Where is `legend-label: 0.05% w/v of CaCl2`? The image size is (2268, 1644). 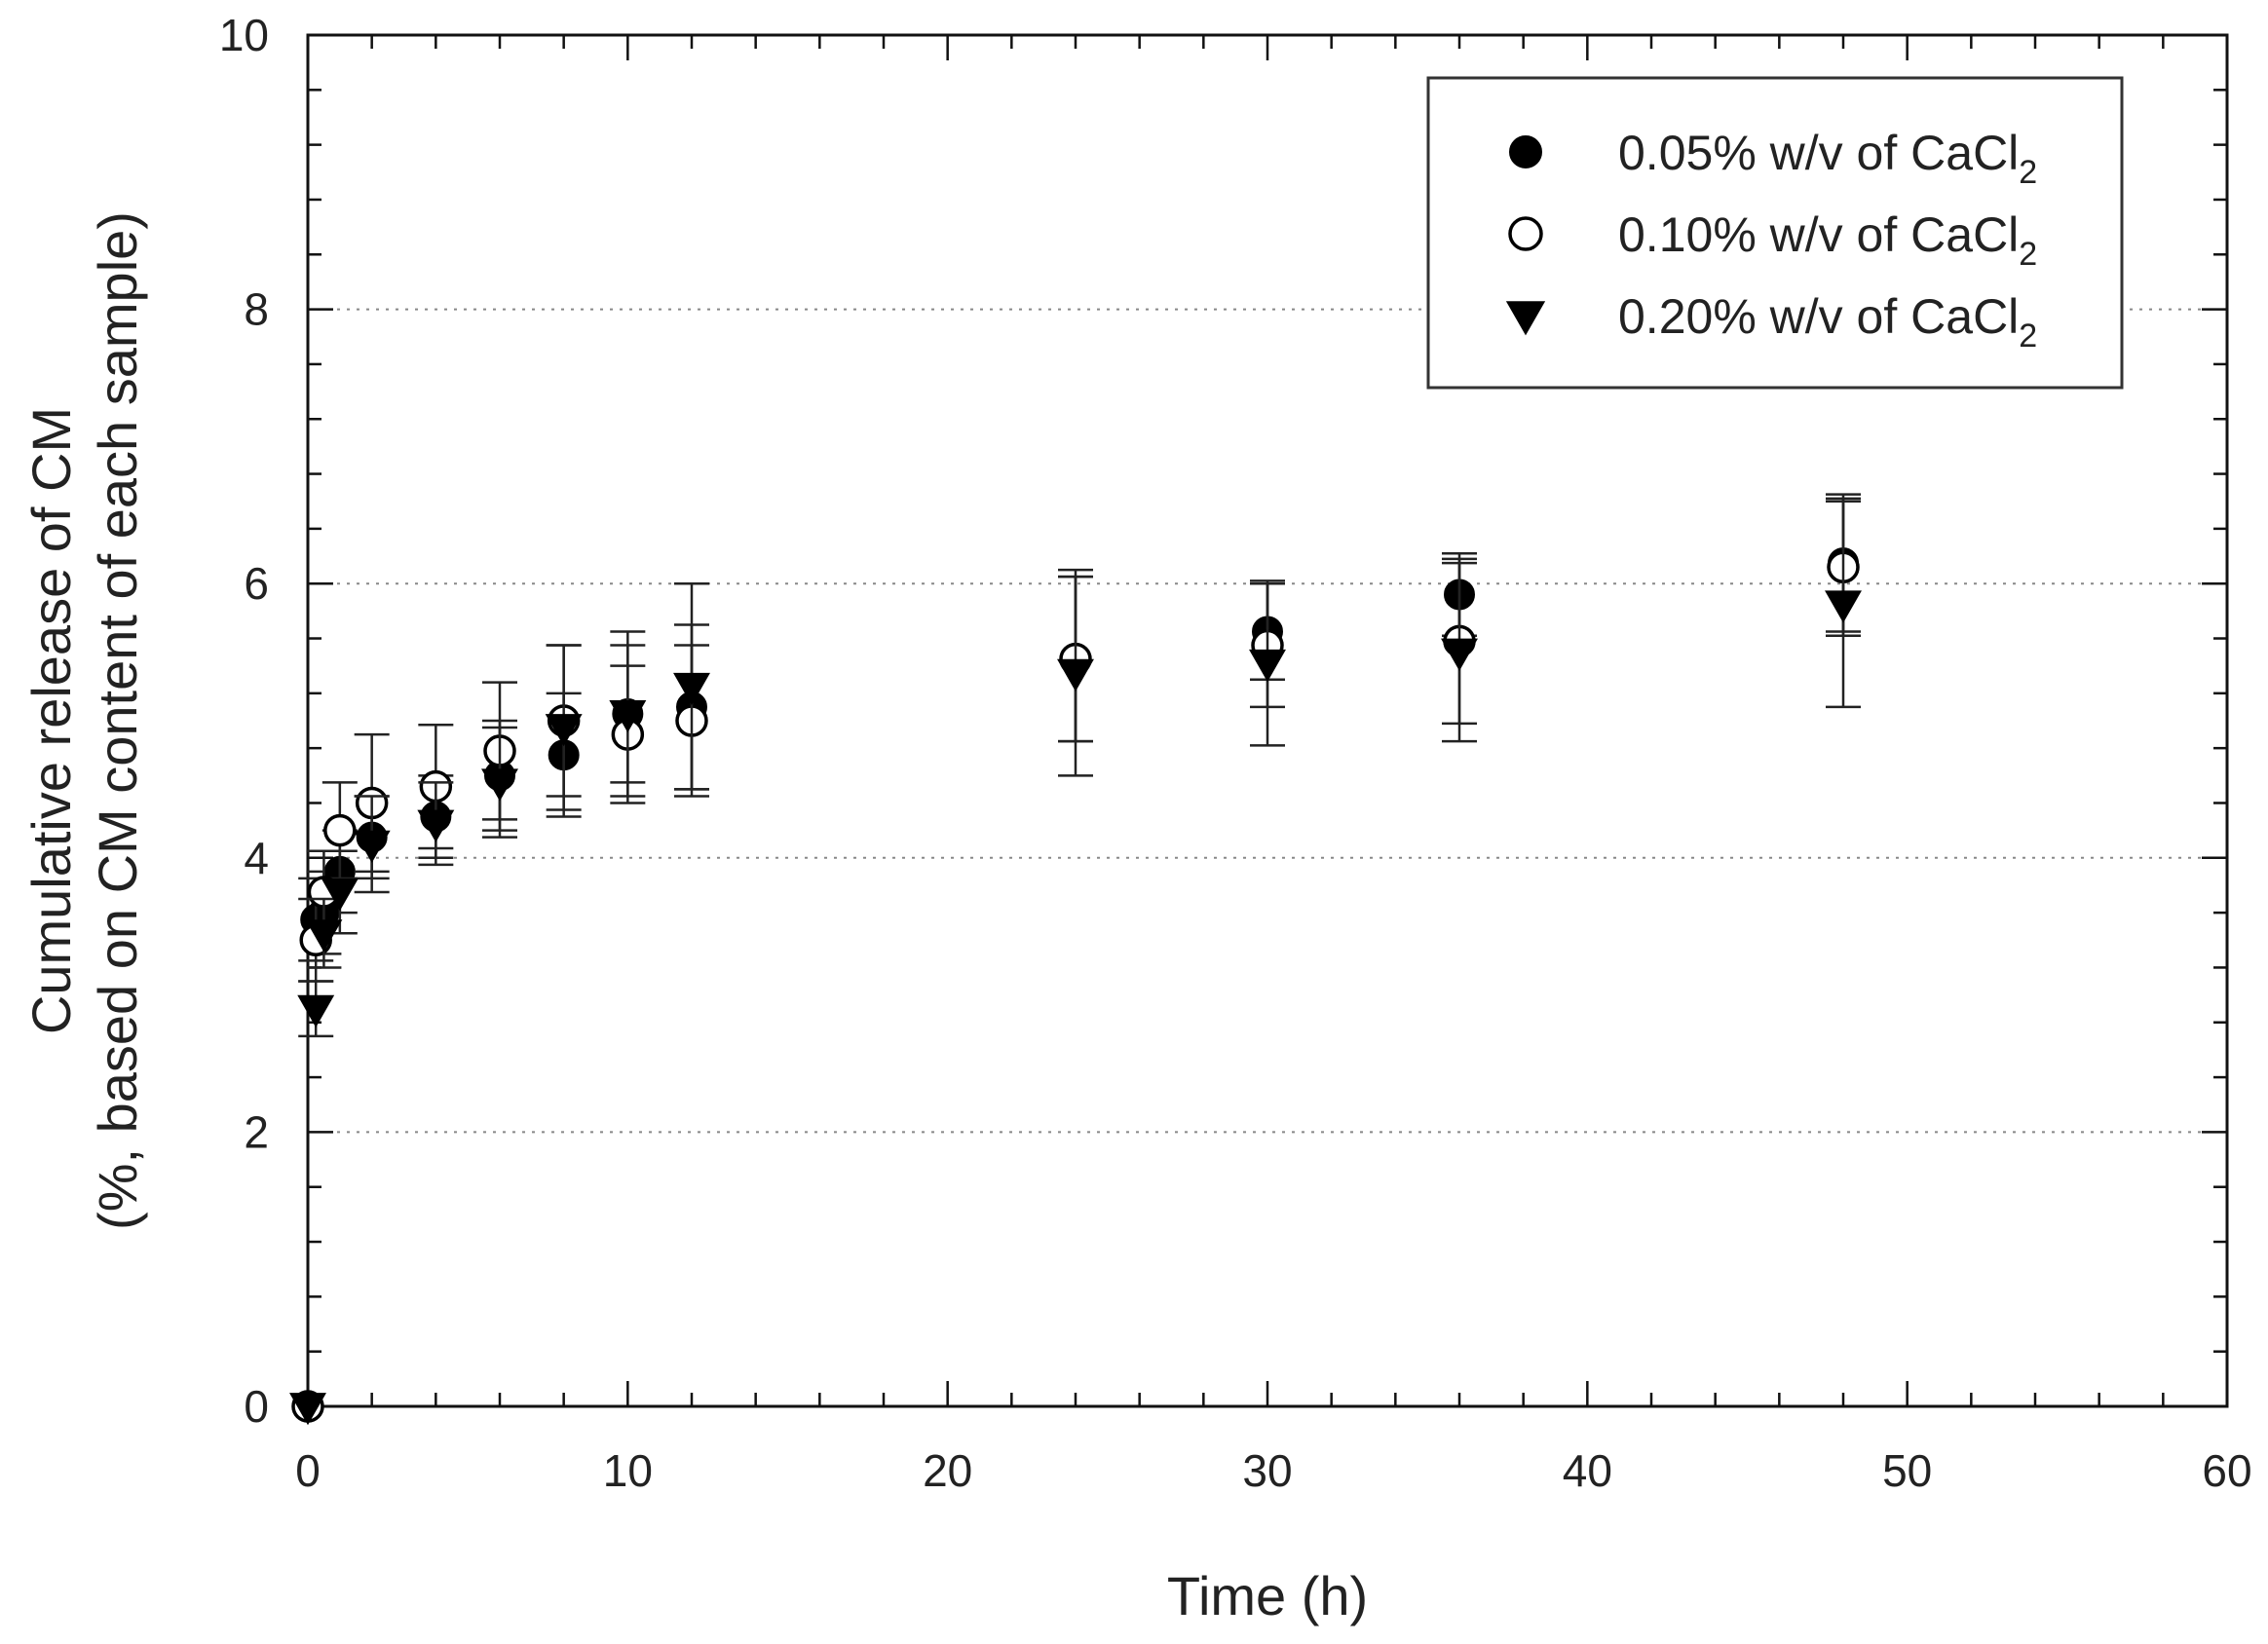
legend-label: 0.05% w/v of CaCl2 is located at coordinates (1828, 159).